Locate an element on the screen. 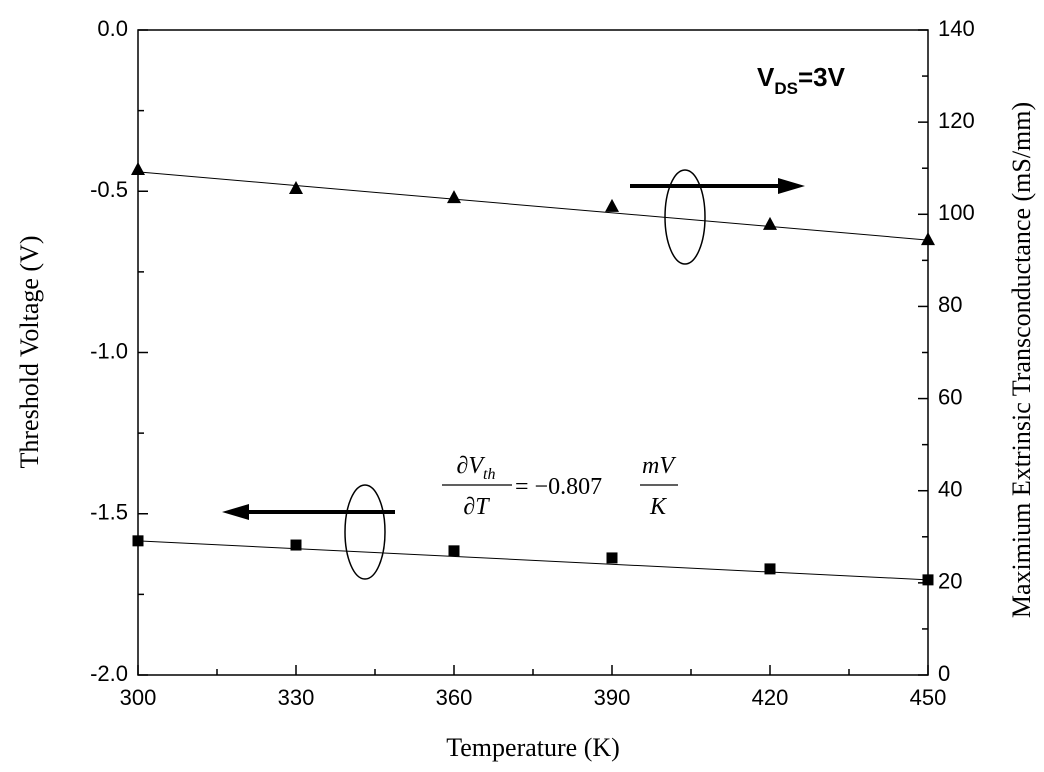  y2-tick-label: 140 is located at coordinates (956, 28).